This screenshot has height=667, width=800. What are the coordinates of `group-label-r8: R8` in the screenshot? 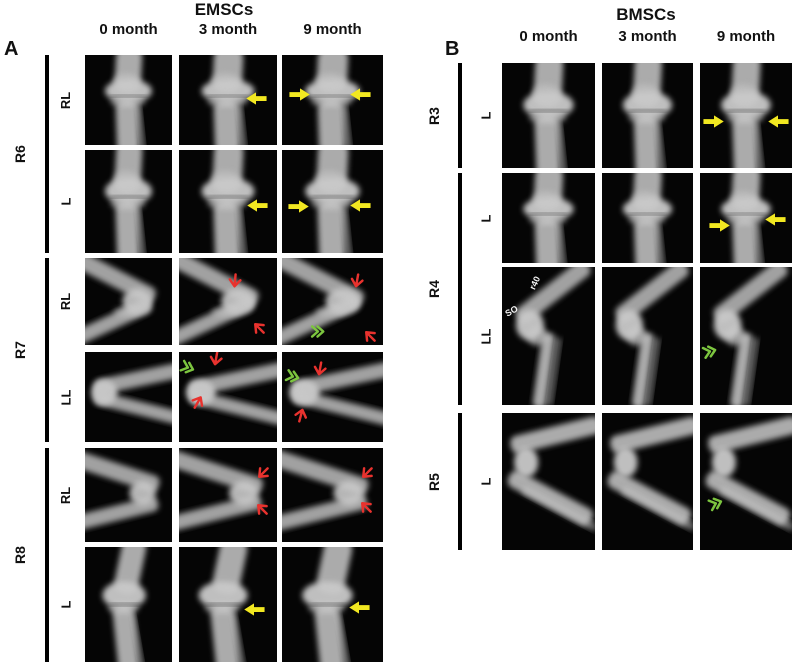 It's located at (20, 555).